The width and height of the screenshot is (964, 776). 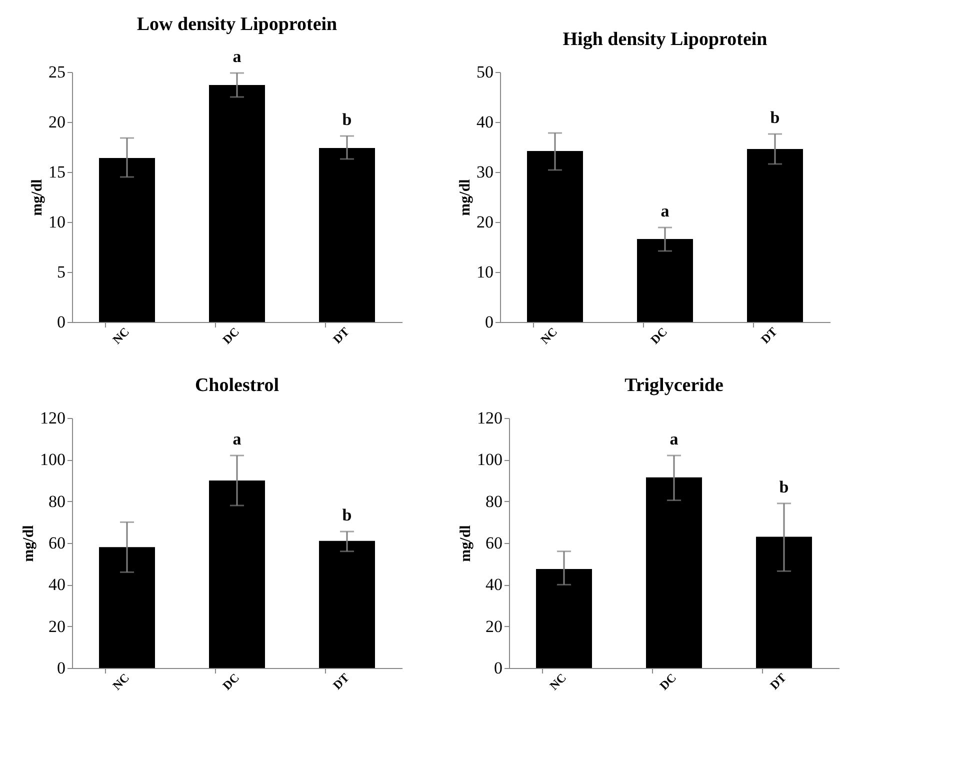 What do you see at coordinates (61, 272) in the screenshot?
I see `y-tick-label: 5` at bounding box center [61, 272].